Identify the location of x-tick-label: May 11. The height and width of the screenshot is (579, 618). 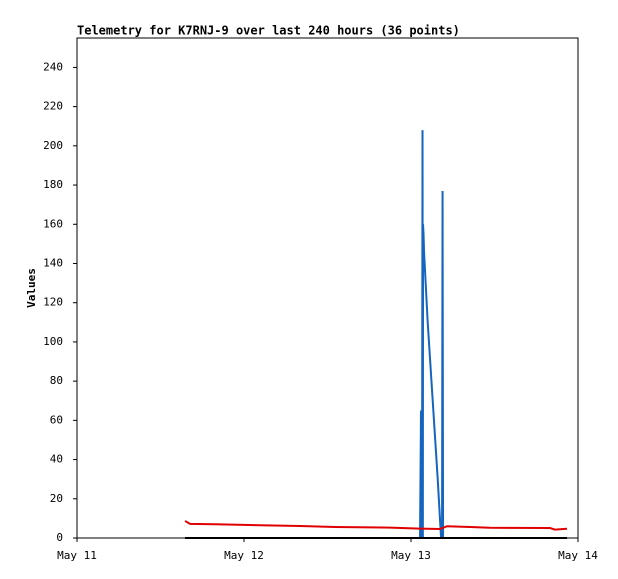
(77, 555).